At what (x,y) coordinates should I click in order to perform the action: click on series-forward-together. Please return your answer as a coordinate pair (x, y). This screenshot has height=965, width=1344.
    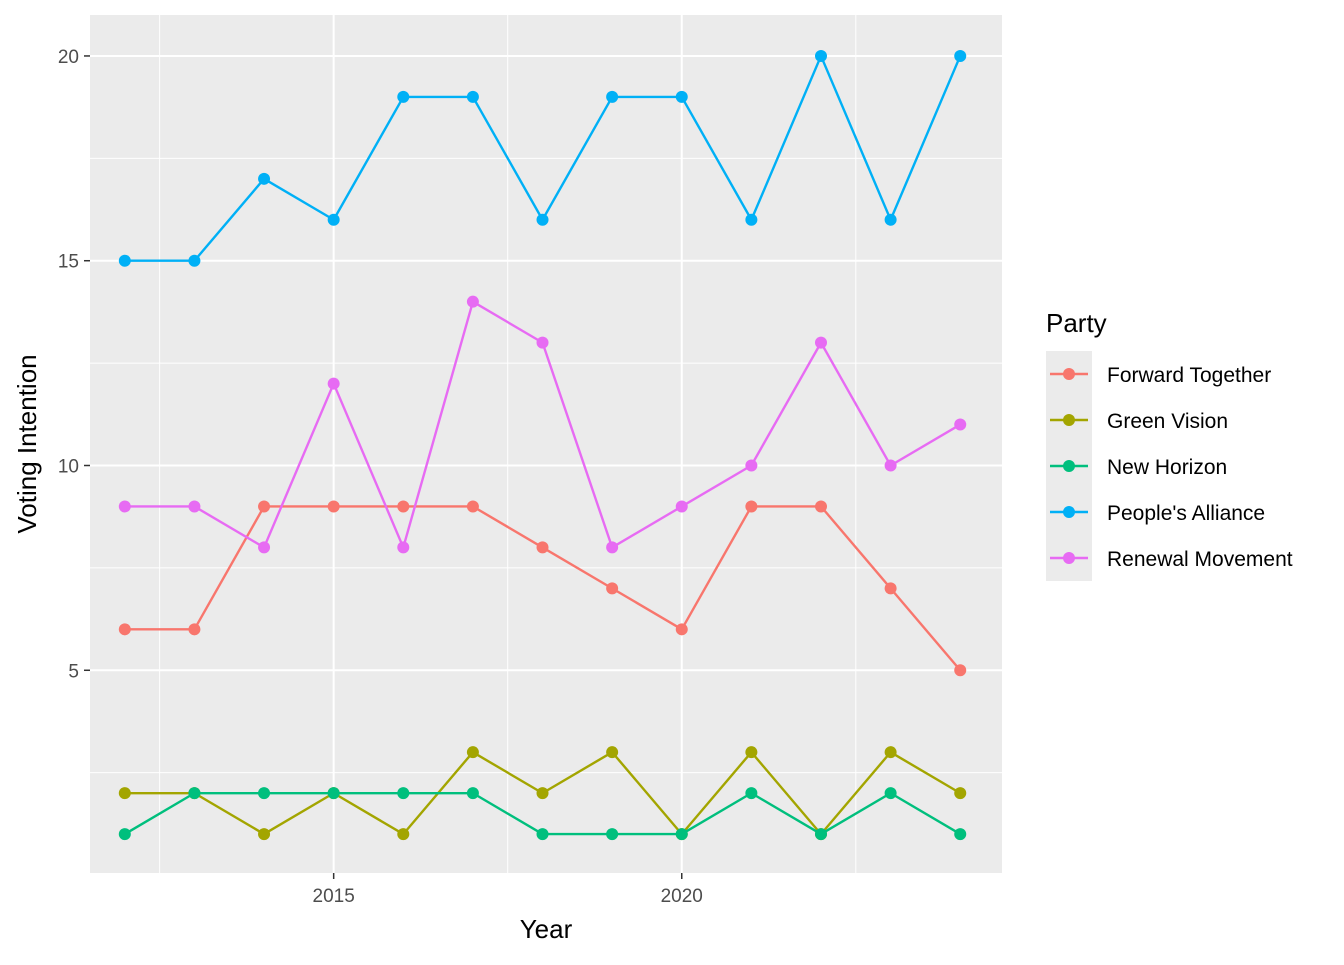
    Looking at the image, I should click on (542, 588).